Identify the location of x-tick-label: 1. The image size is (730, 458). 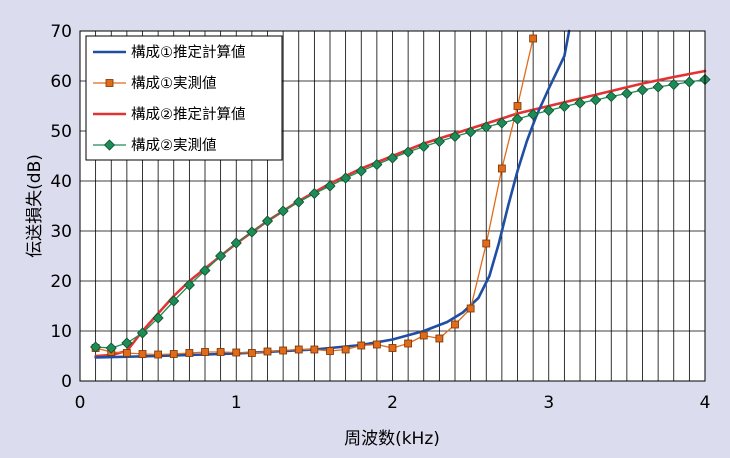
(236, 403).